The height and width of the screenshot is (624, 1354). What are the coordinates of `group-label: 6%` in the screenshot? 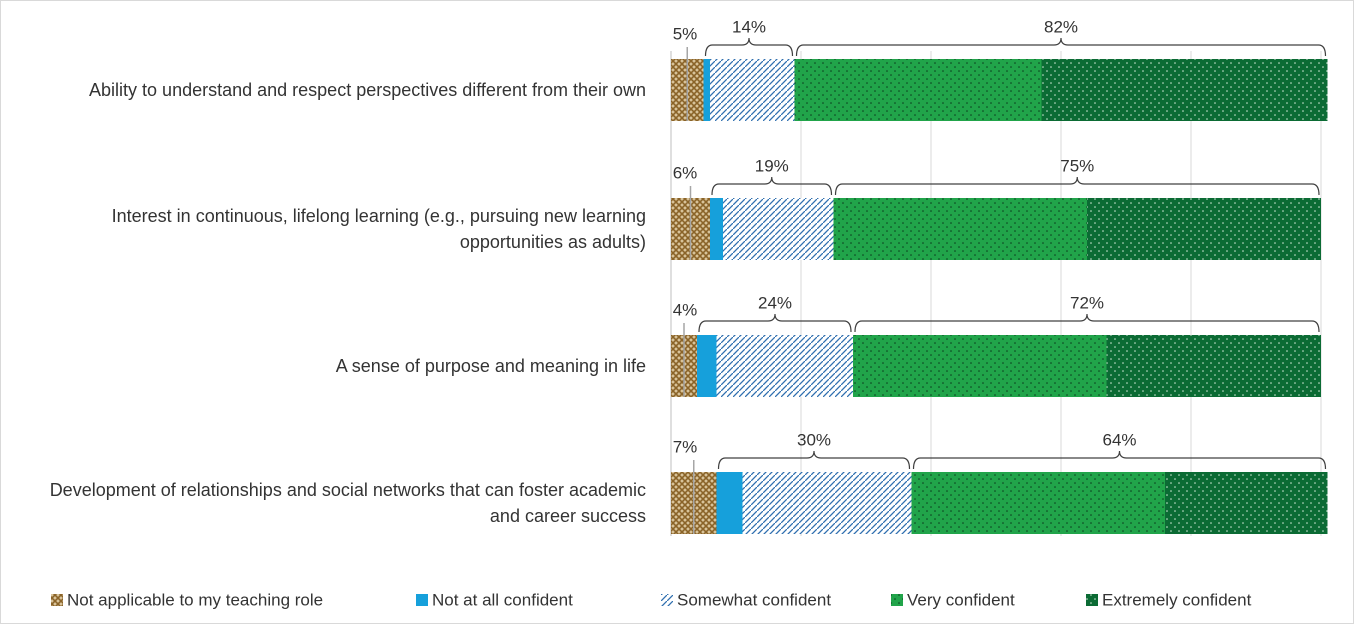 It's located at (685, 172).